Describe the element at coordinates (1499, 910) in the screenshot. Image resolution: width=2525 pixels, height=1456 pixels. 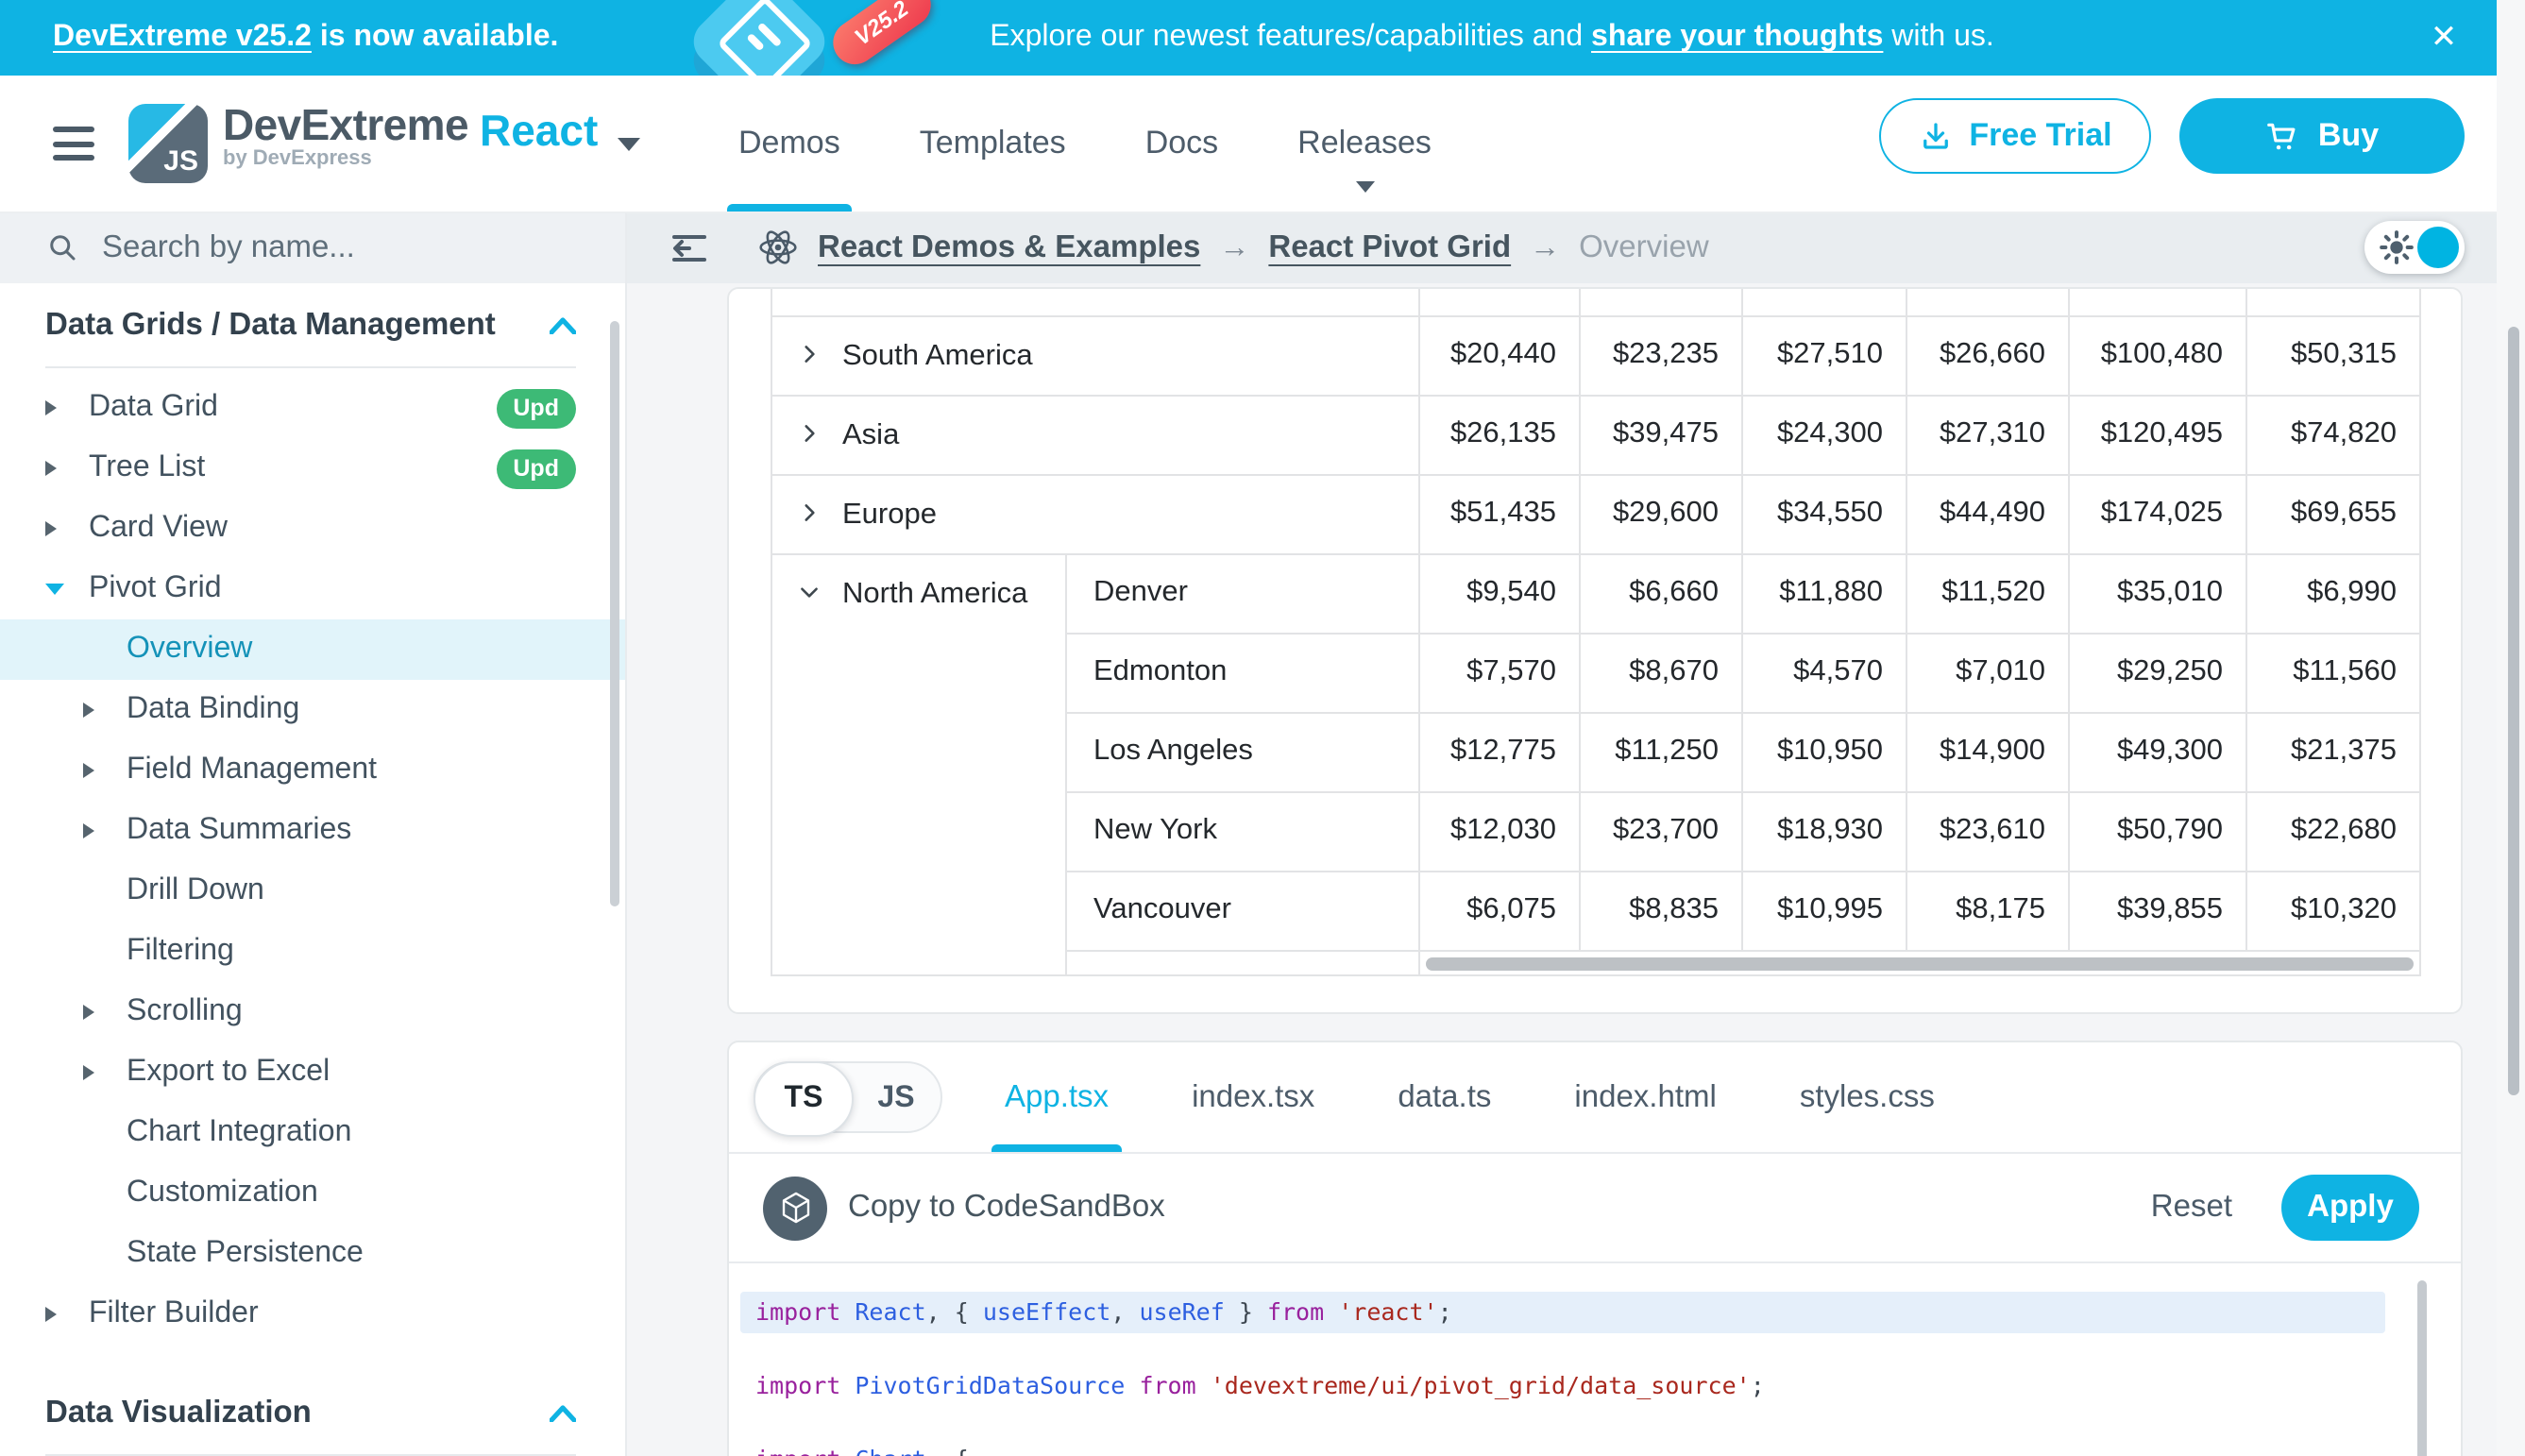
I see `pivot-value-cell: $6,075` at that location.